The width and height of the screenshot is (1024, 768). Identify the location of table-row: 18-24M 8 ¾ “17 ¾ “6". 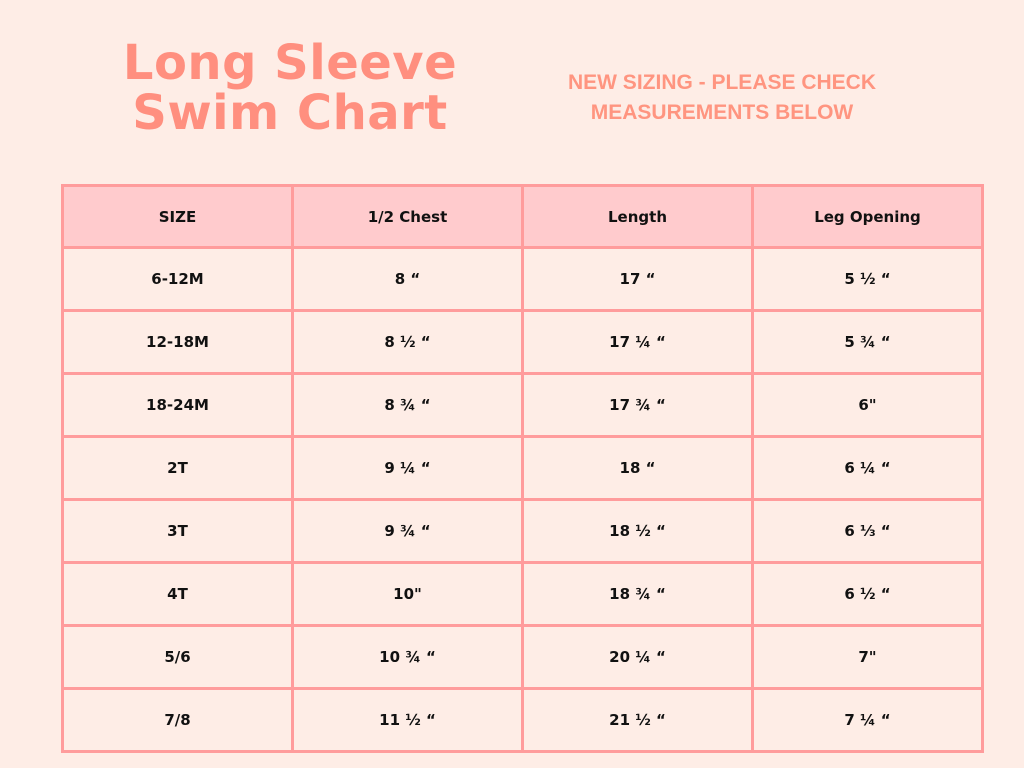
(522, 405).